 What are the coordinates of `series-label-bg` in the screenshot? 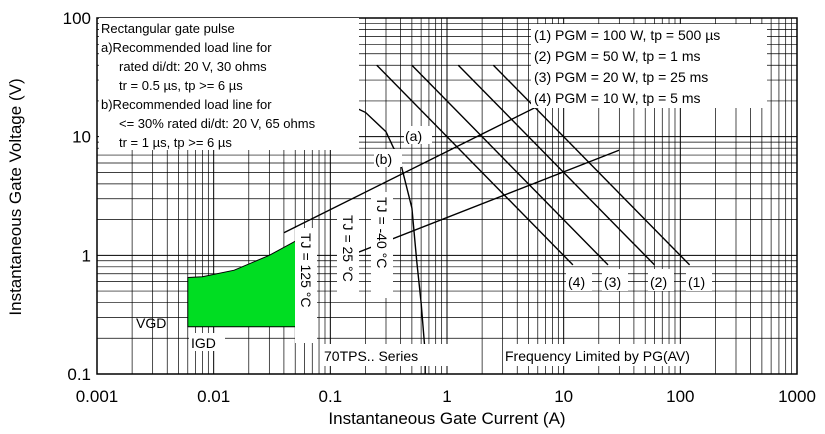 It's located at (386, 355).